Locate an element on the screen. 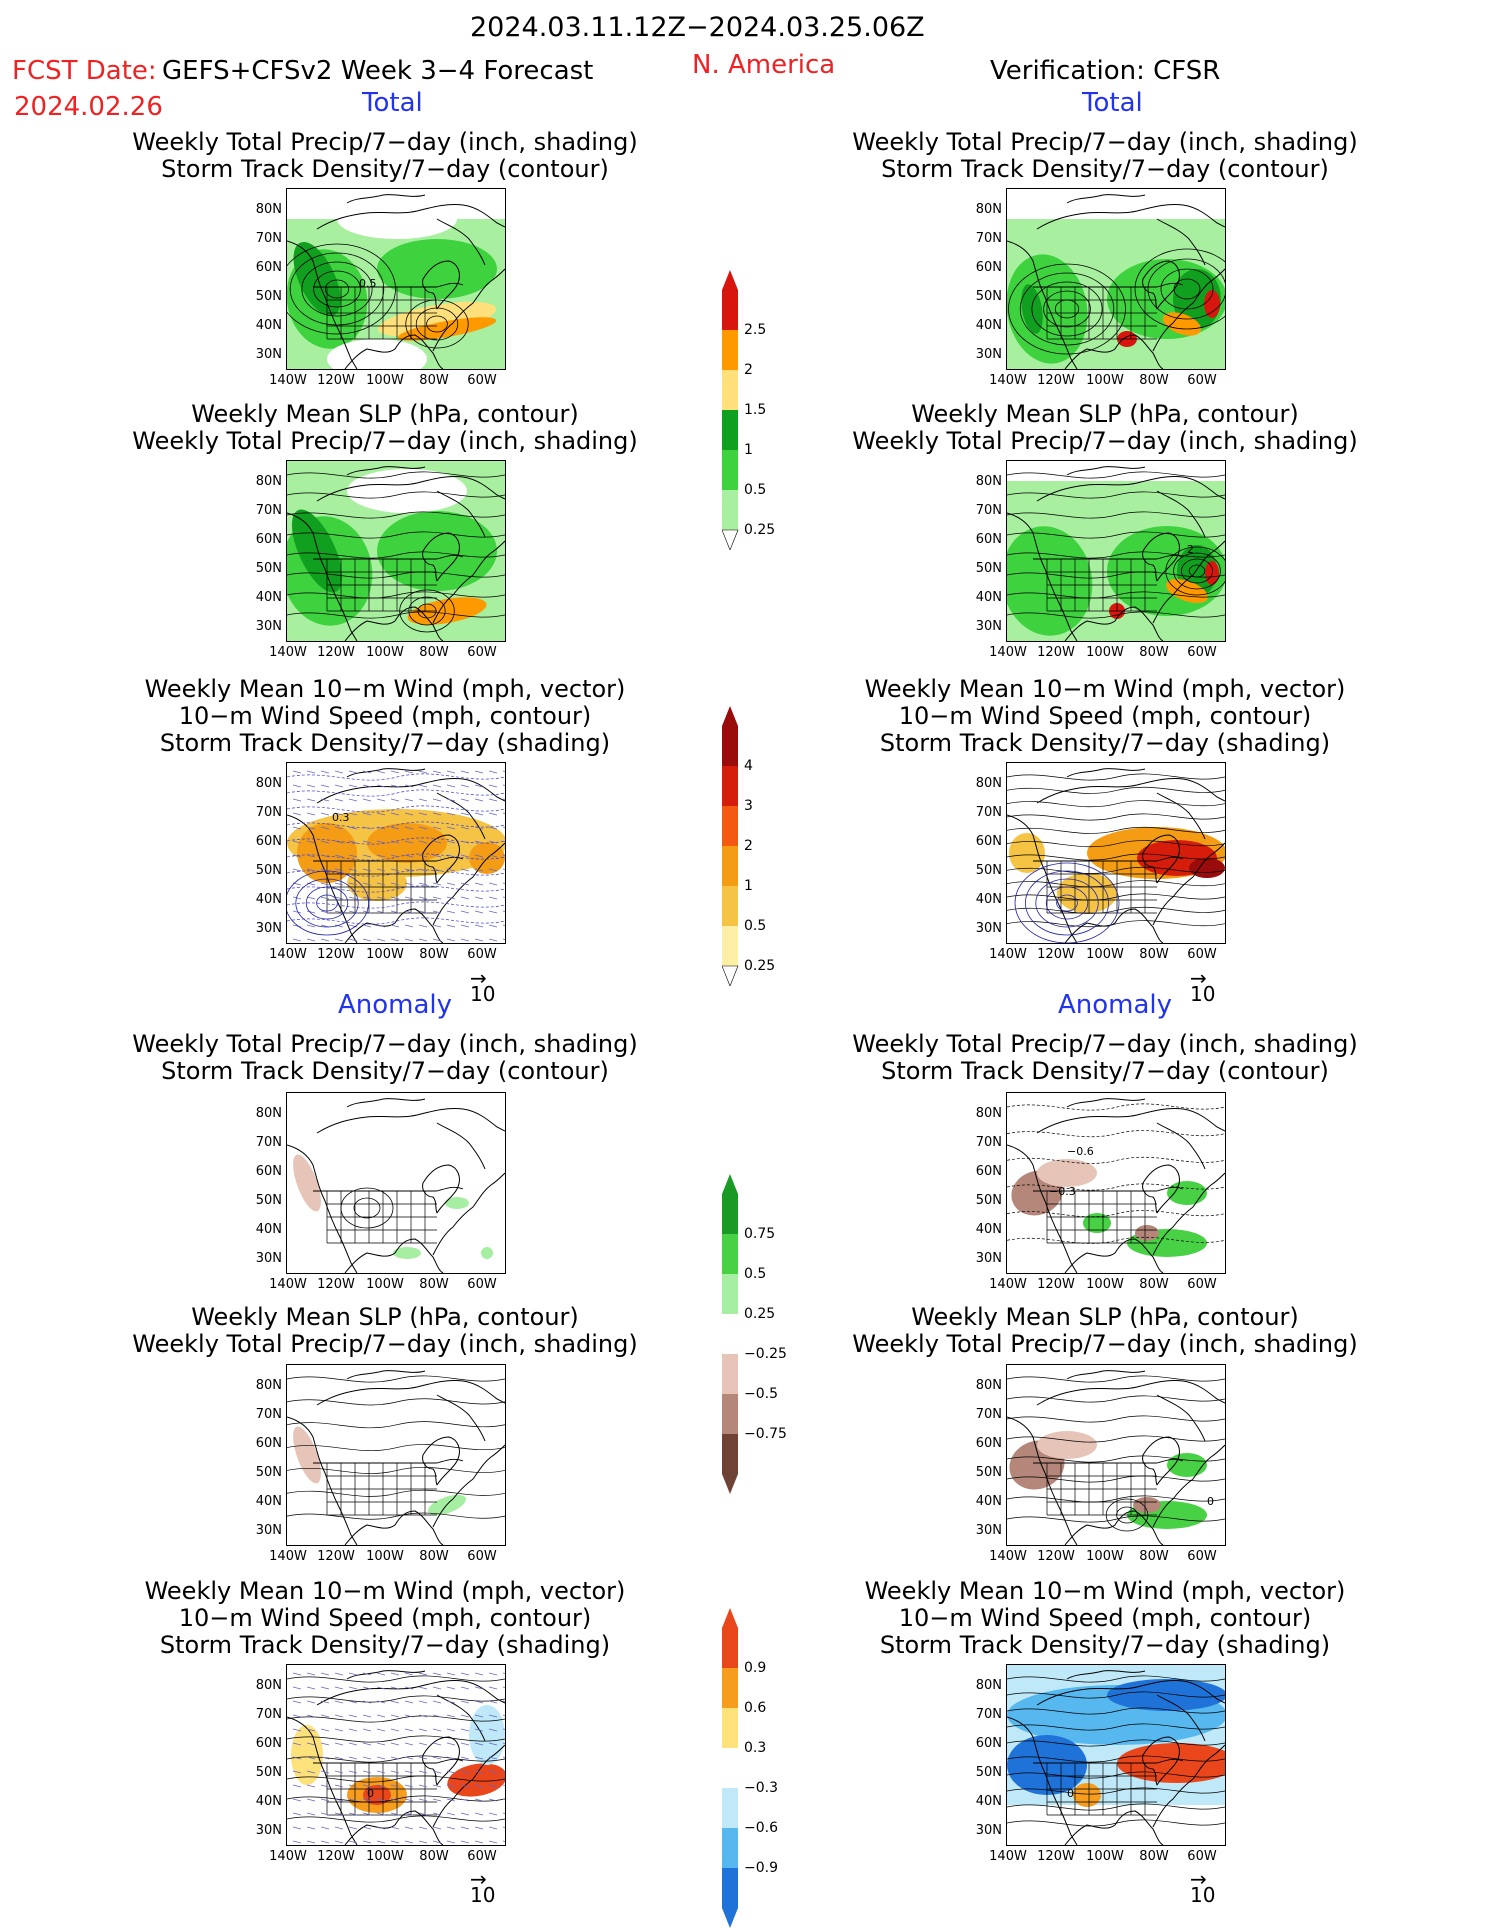 This screenshot has width=1487, height=1932. section-total-left: Total is located at coordinates (392, 103).